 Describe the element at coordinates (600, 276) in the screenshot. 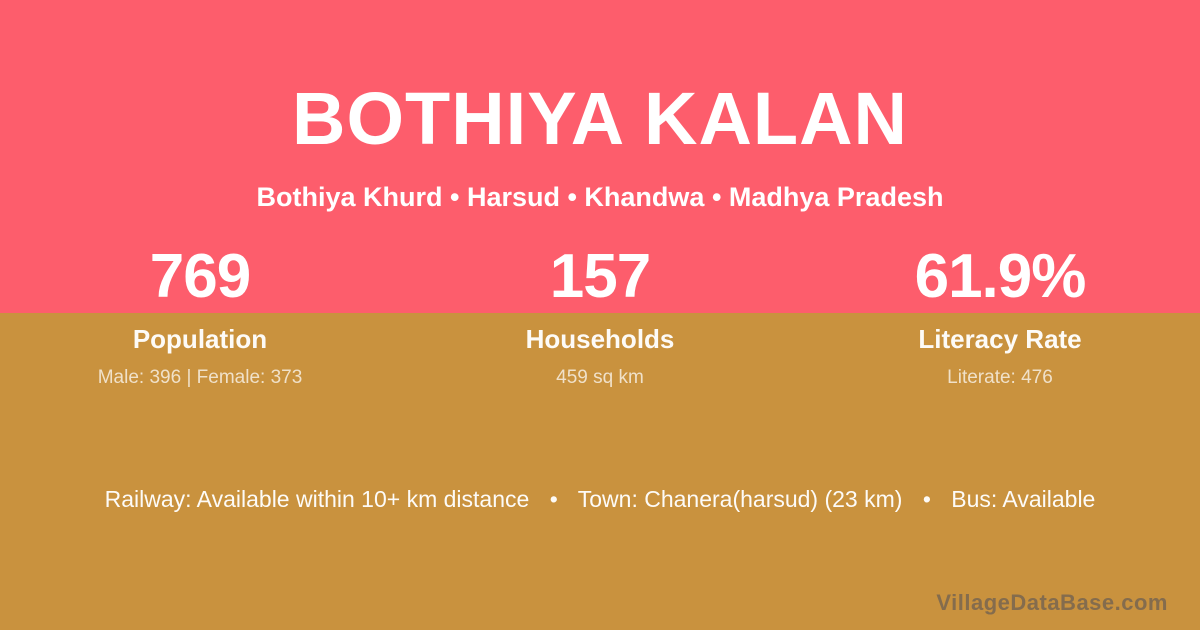

I see `households-value: 157` at that location.